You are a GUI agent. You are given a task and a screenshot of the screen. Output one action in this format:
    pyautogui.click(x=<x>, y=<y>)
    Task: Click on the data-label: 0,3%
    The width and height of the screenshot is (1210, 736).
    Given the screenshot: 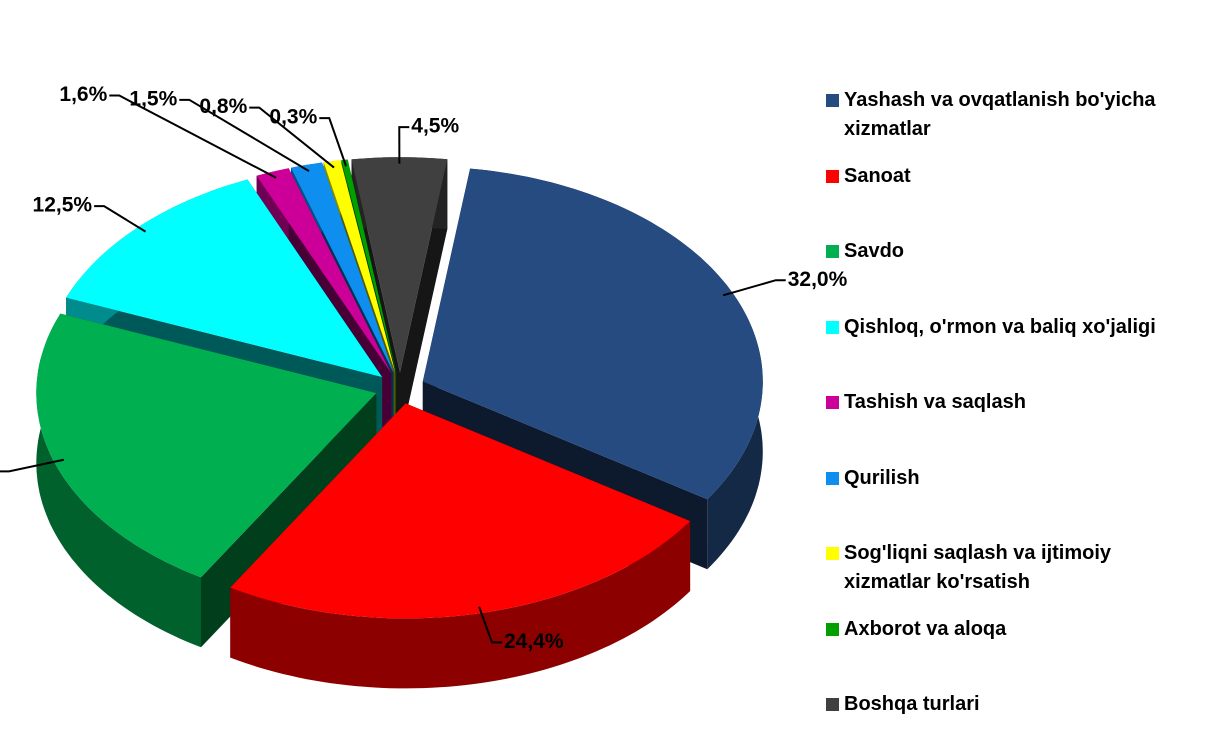 What is the action you would take?
    pyautogui.click(x=293, y=117)
    